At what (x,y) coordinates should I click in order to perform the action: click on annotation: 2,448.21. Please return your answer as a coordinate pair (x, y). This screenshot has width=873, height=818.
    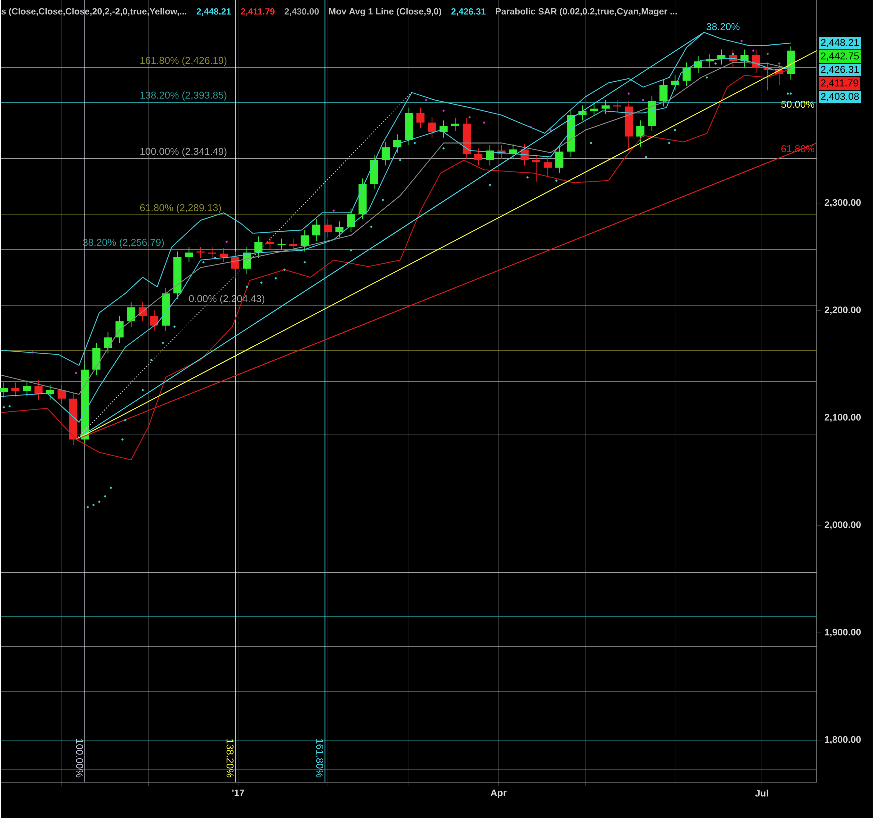
    Looking at the image, I should click on (214, 12).